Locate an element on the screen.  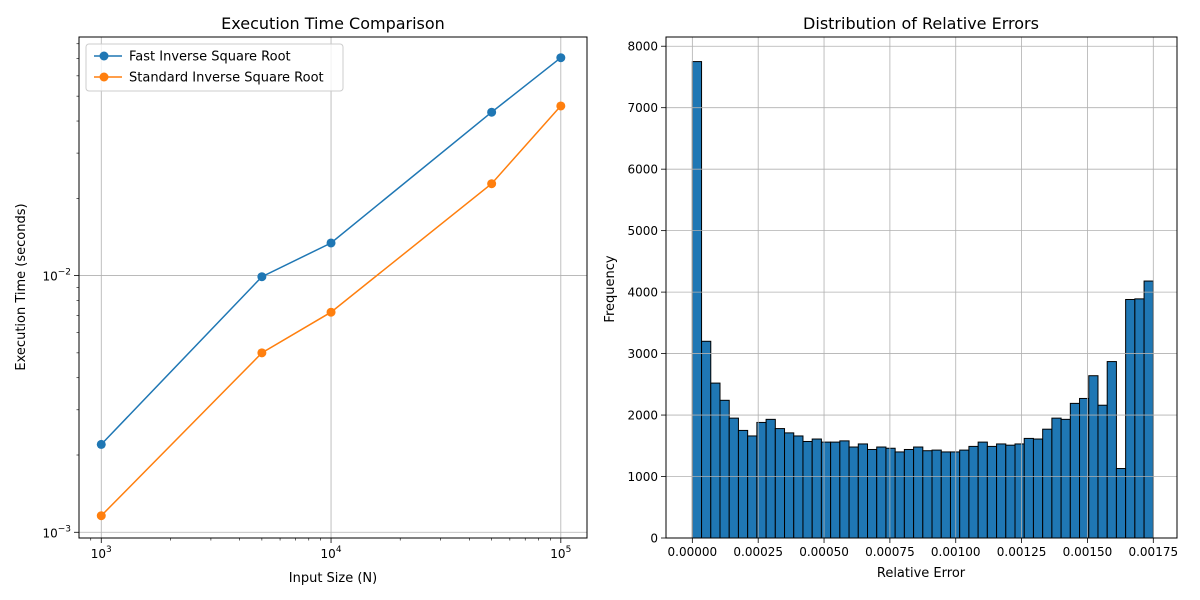
chart1-x-axis-label: Input Size (N) is located at coordinates (333, 578).